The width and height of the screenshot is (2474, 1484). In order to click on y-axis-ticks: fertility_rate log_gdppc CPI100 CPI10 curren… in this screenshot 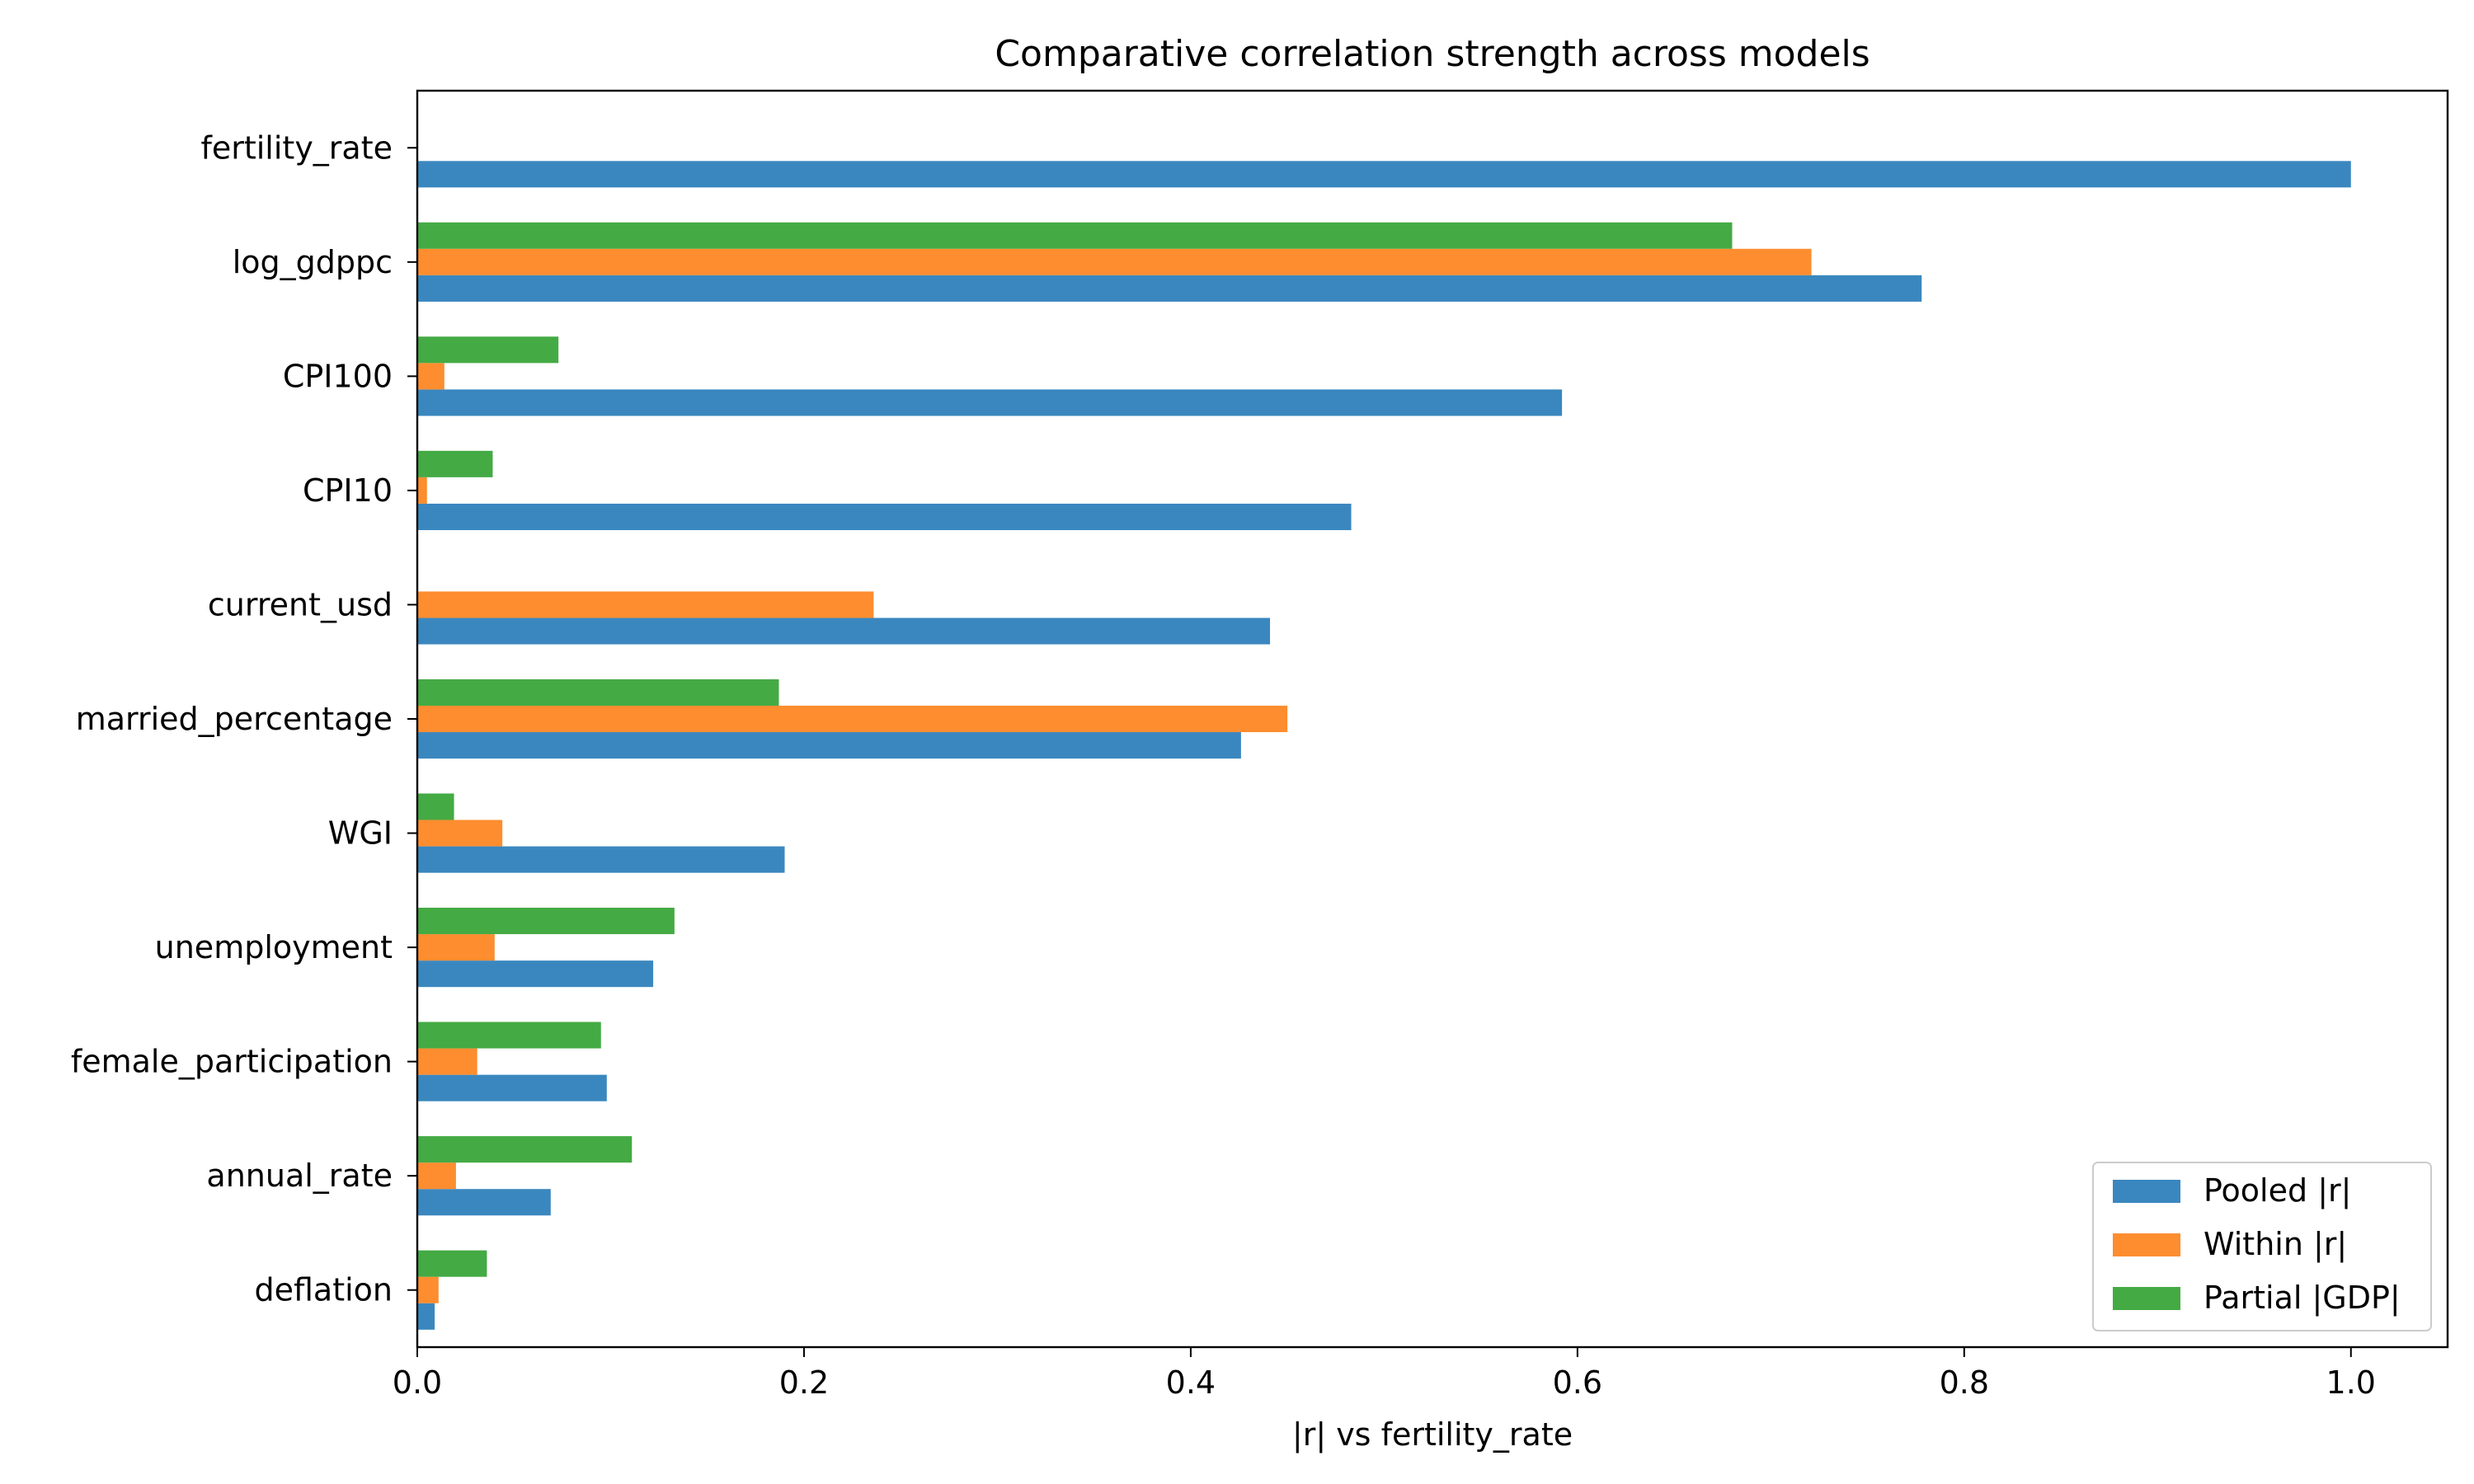, I will do `click(244, 718)`.